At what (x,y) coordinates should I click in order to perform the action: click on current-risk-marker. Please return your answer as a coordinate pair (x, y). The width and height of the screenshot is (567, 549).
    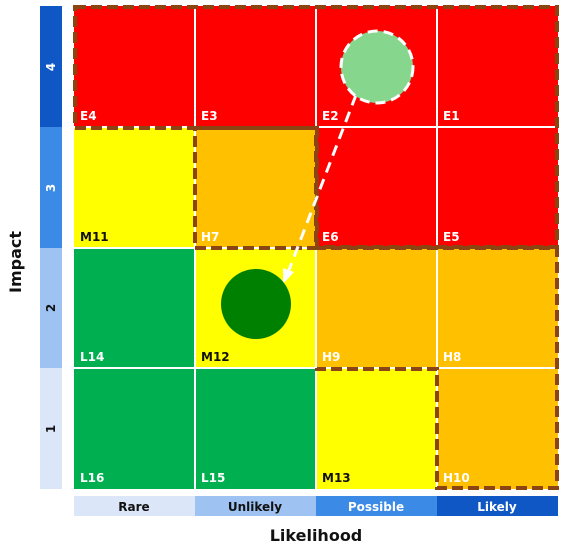
    Looking at the image, I should click on (377, 67).